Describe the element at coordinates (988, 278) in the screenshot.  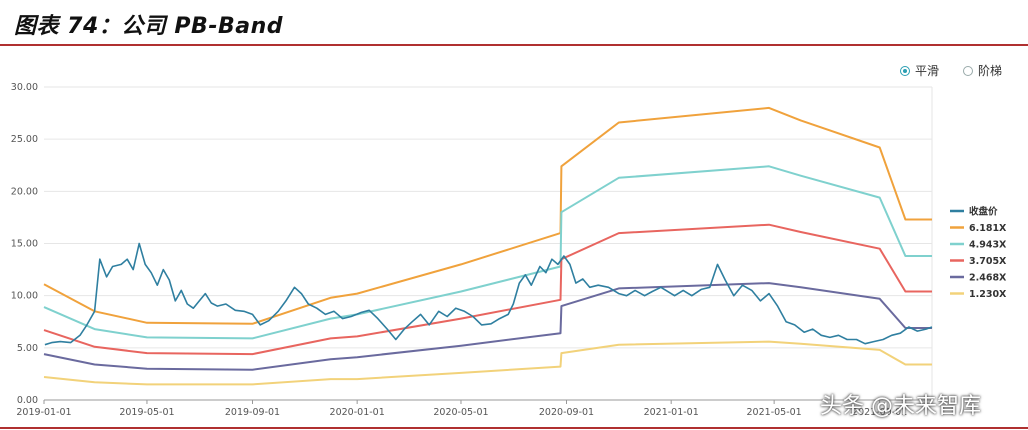
I see `legend-label: 2.468X` at that location.